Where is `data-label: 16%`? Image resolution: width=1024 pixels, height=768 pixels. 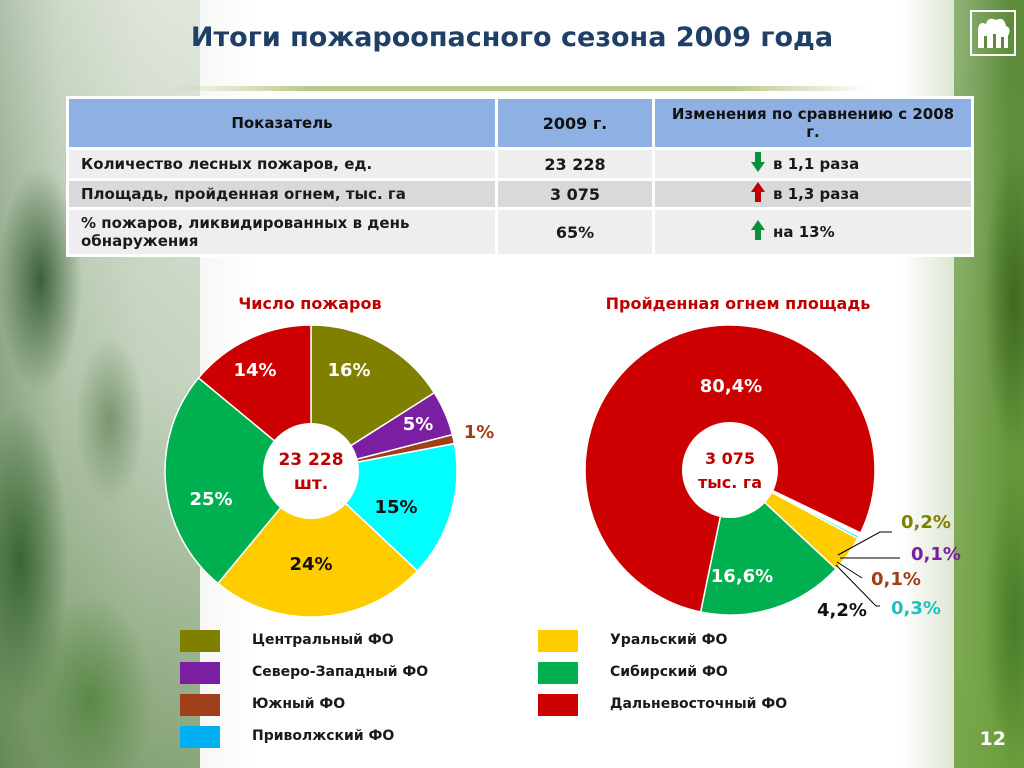
data-label: 16% is located at coordinates (348, 370).